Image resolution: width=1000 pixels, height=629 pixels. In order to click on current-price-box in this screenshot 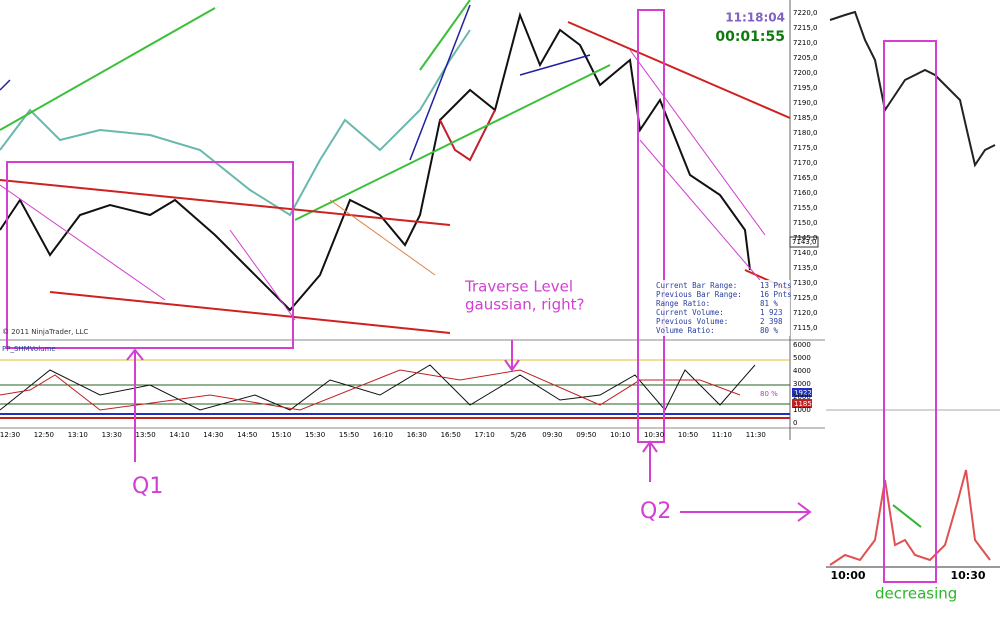, I will do `click(804, 242)`.